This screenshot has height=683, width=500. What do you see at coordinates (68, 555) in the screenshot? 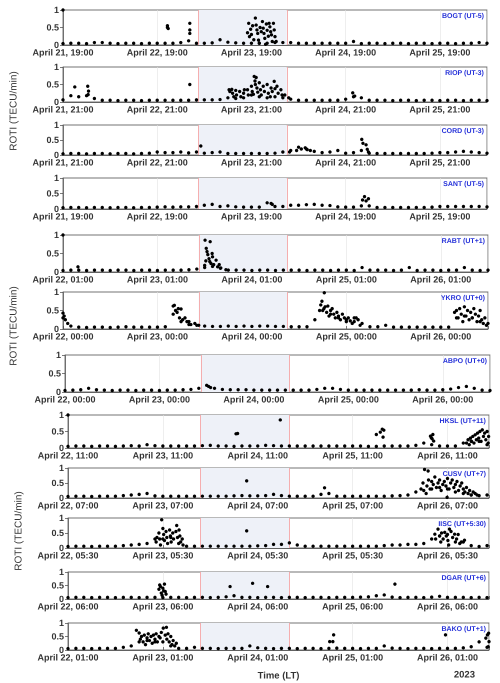
I see `x-tick-label: April 22, 05:30` at bounding box center [68, 555].